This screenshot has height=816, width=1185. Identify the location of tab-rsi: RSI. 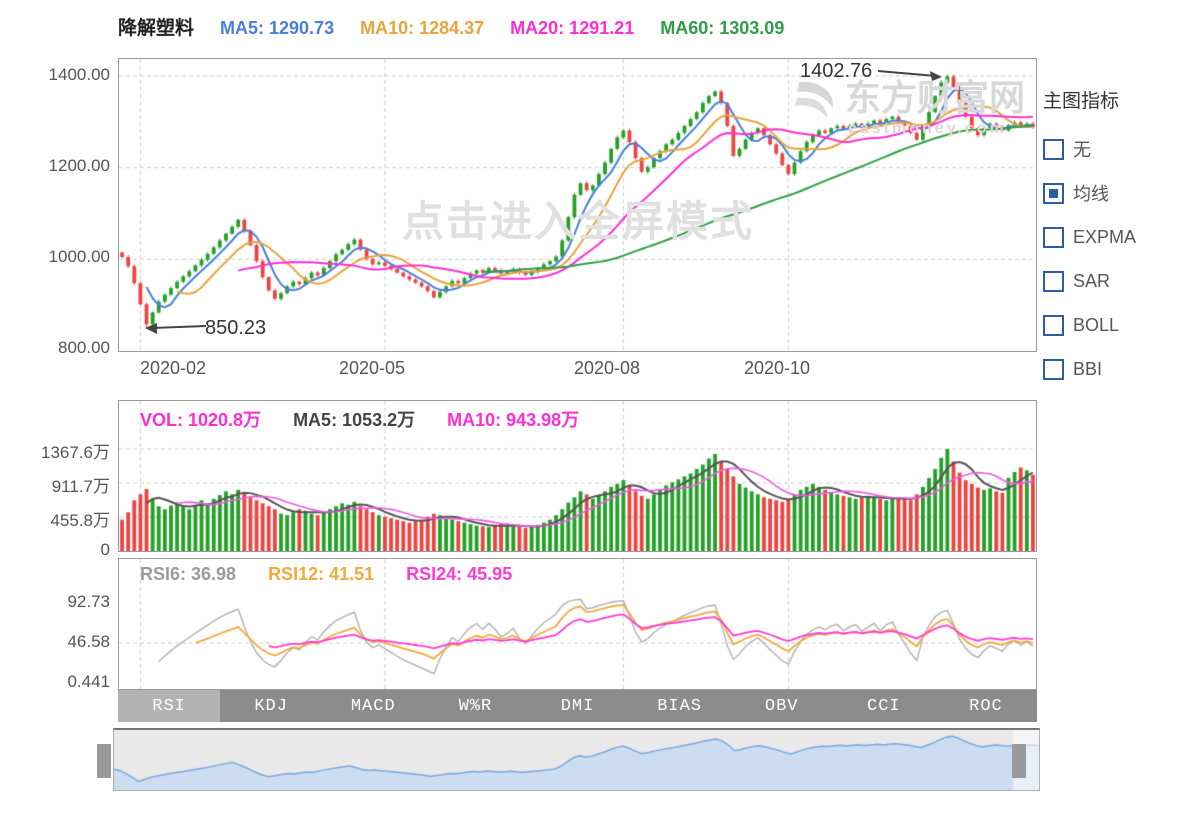
(169, 706).